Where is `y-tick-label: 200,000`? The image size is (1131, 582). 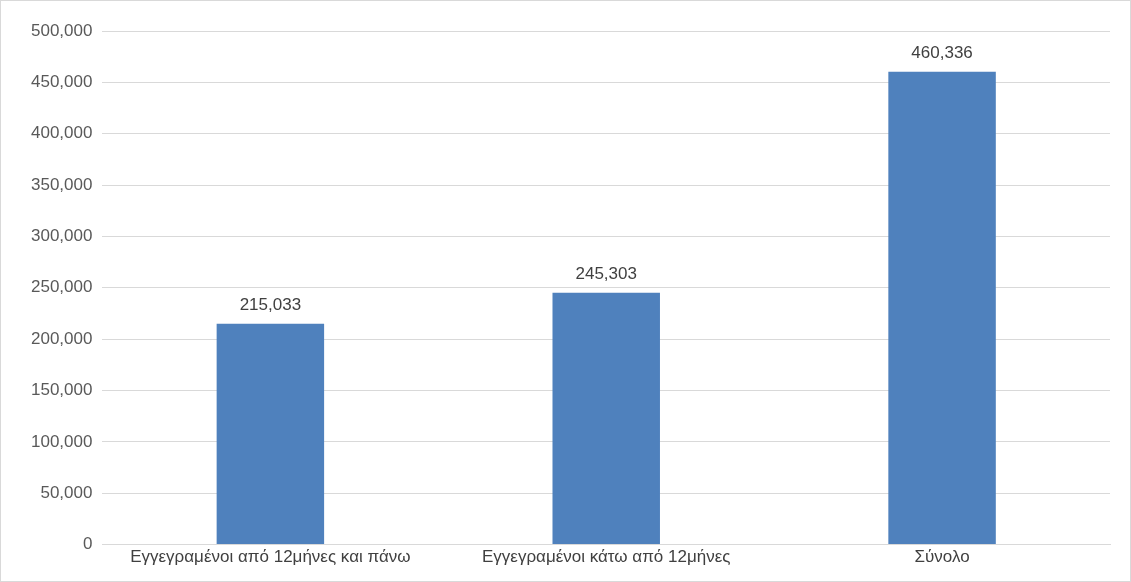
y-tick-label: 200,000 is located at coordinates (62, 338).